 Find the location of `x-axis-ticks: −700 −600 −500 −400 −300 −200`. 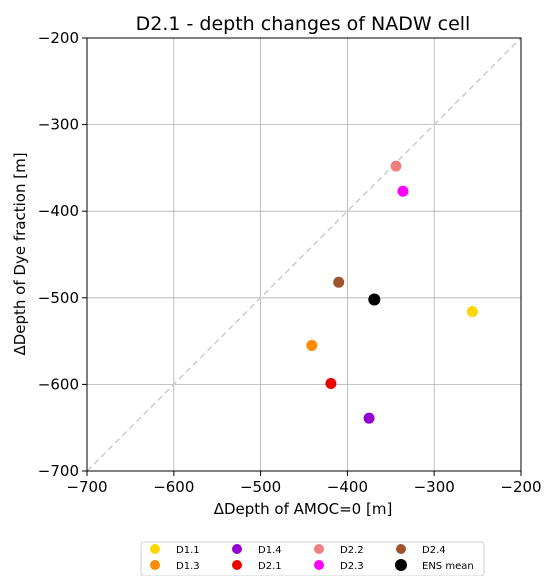

x-axis-ticks: −700 −600 −500 −400 −300 −200 is located at coordinates (304, 483).